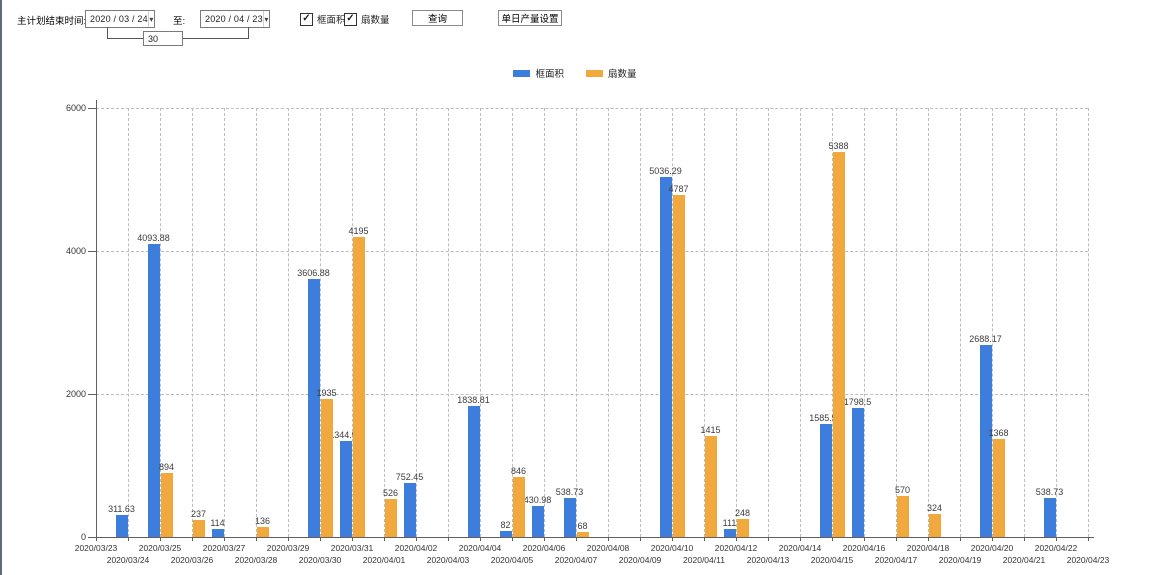  I want to click on x-axis-label: 2020/04/23, so click(1088, 560).